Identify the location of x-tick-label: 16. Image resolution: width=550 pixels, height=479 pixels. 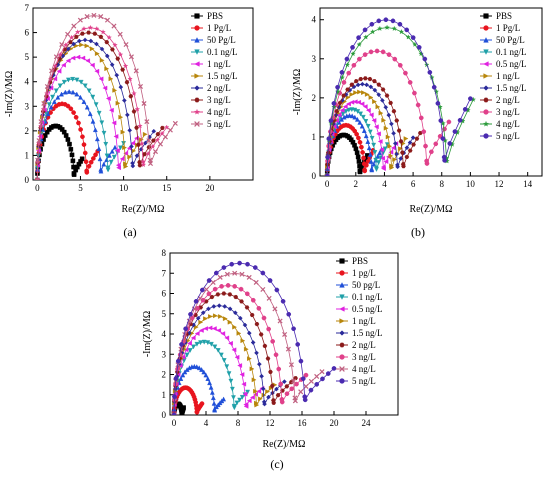
(303, 423).